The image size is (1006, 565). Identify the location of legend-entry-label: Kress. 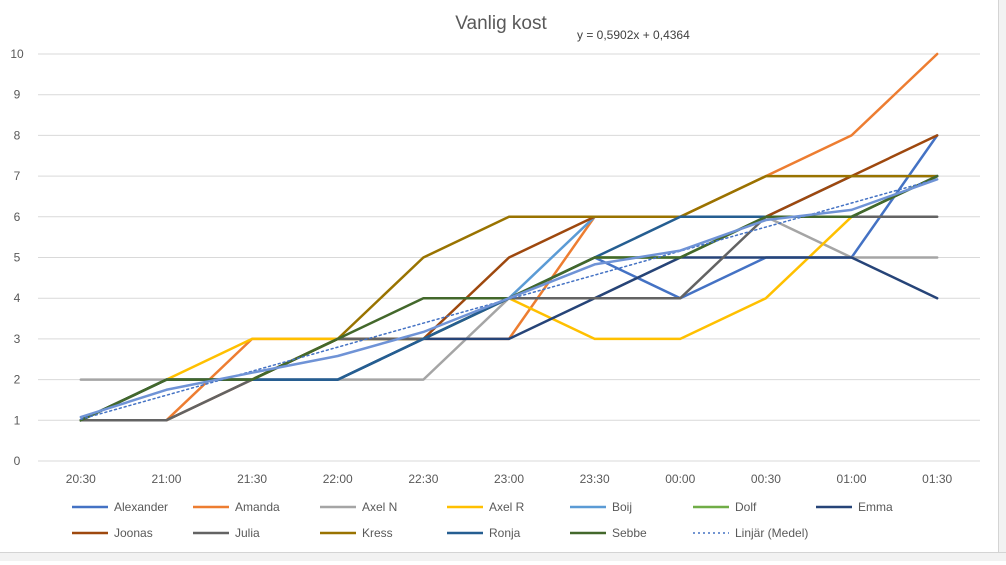
(377, 533).